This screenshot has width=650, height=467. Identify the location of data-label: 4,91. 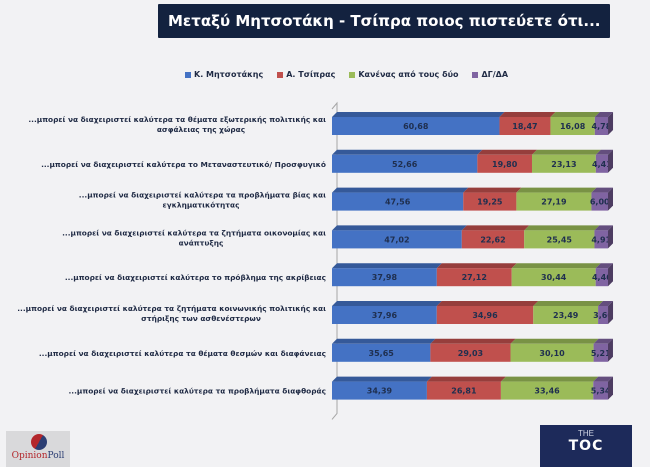
(601, 239).